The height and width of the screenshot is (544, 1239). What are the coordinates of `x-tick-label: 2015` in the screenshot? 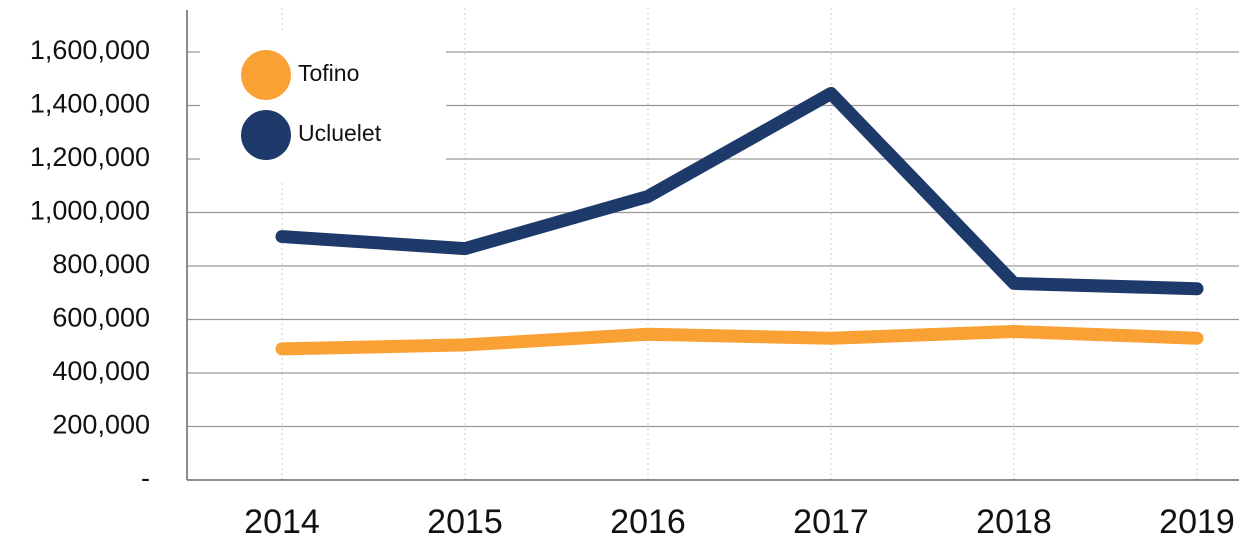 It's located at (465, 522).